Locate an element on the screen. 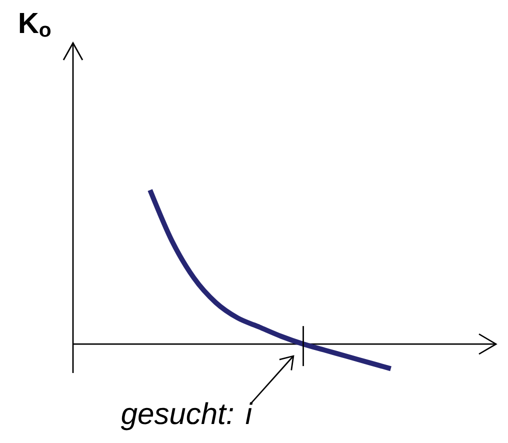 This screenshot has height=443, width=508. text: K$_{o}$ is located at coordinates (35, 25).